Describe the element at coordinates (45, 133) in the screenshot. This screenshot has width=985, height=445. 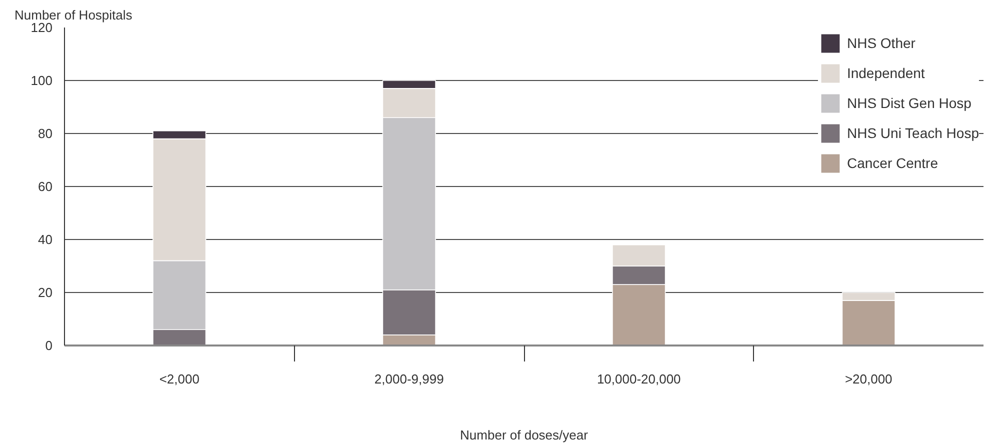
I see `y-tick-label: 80` at that location.